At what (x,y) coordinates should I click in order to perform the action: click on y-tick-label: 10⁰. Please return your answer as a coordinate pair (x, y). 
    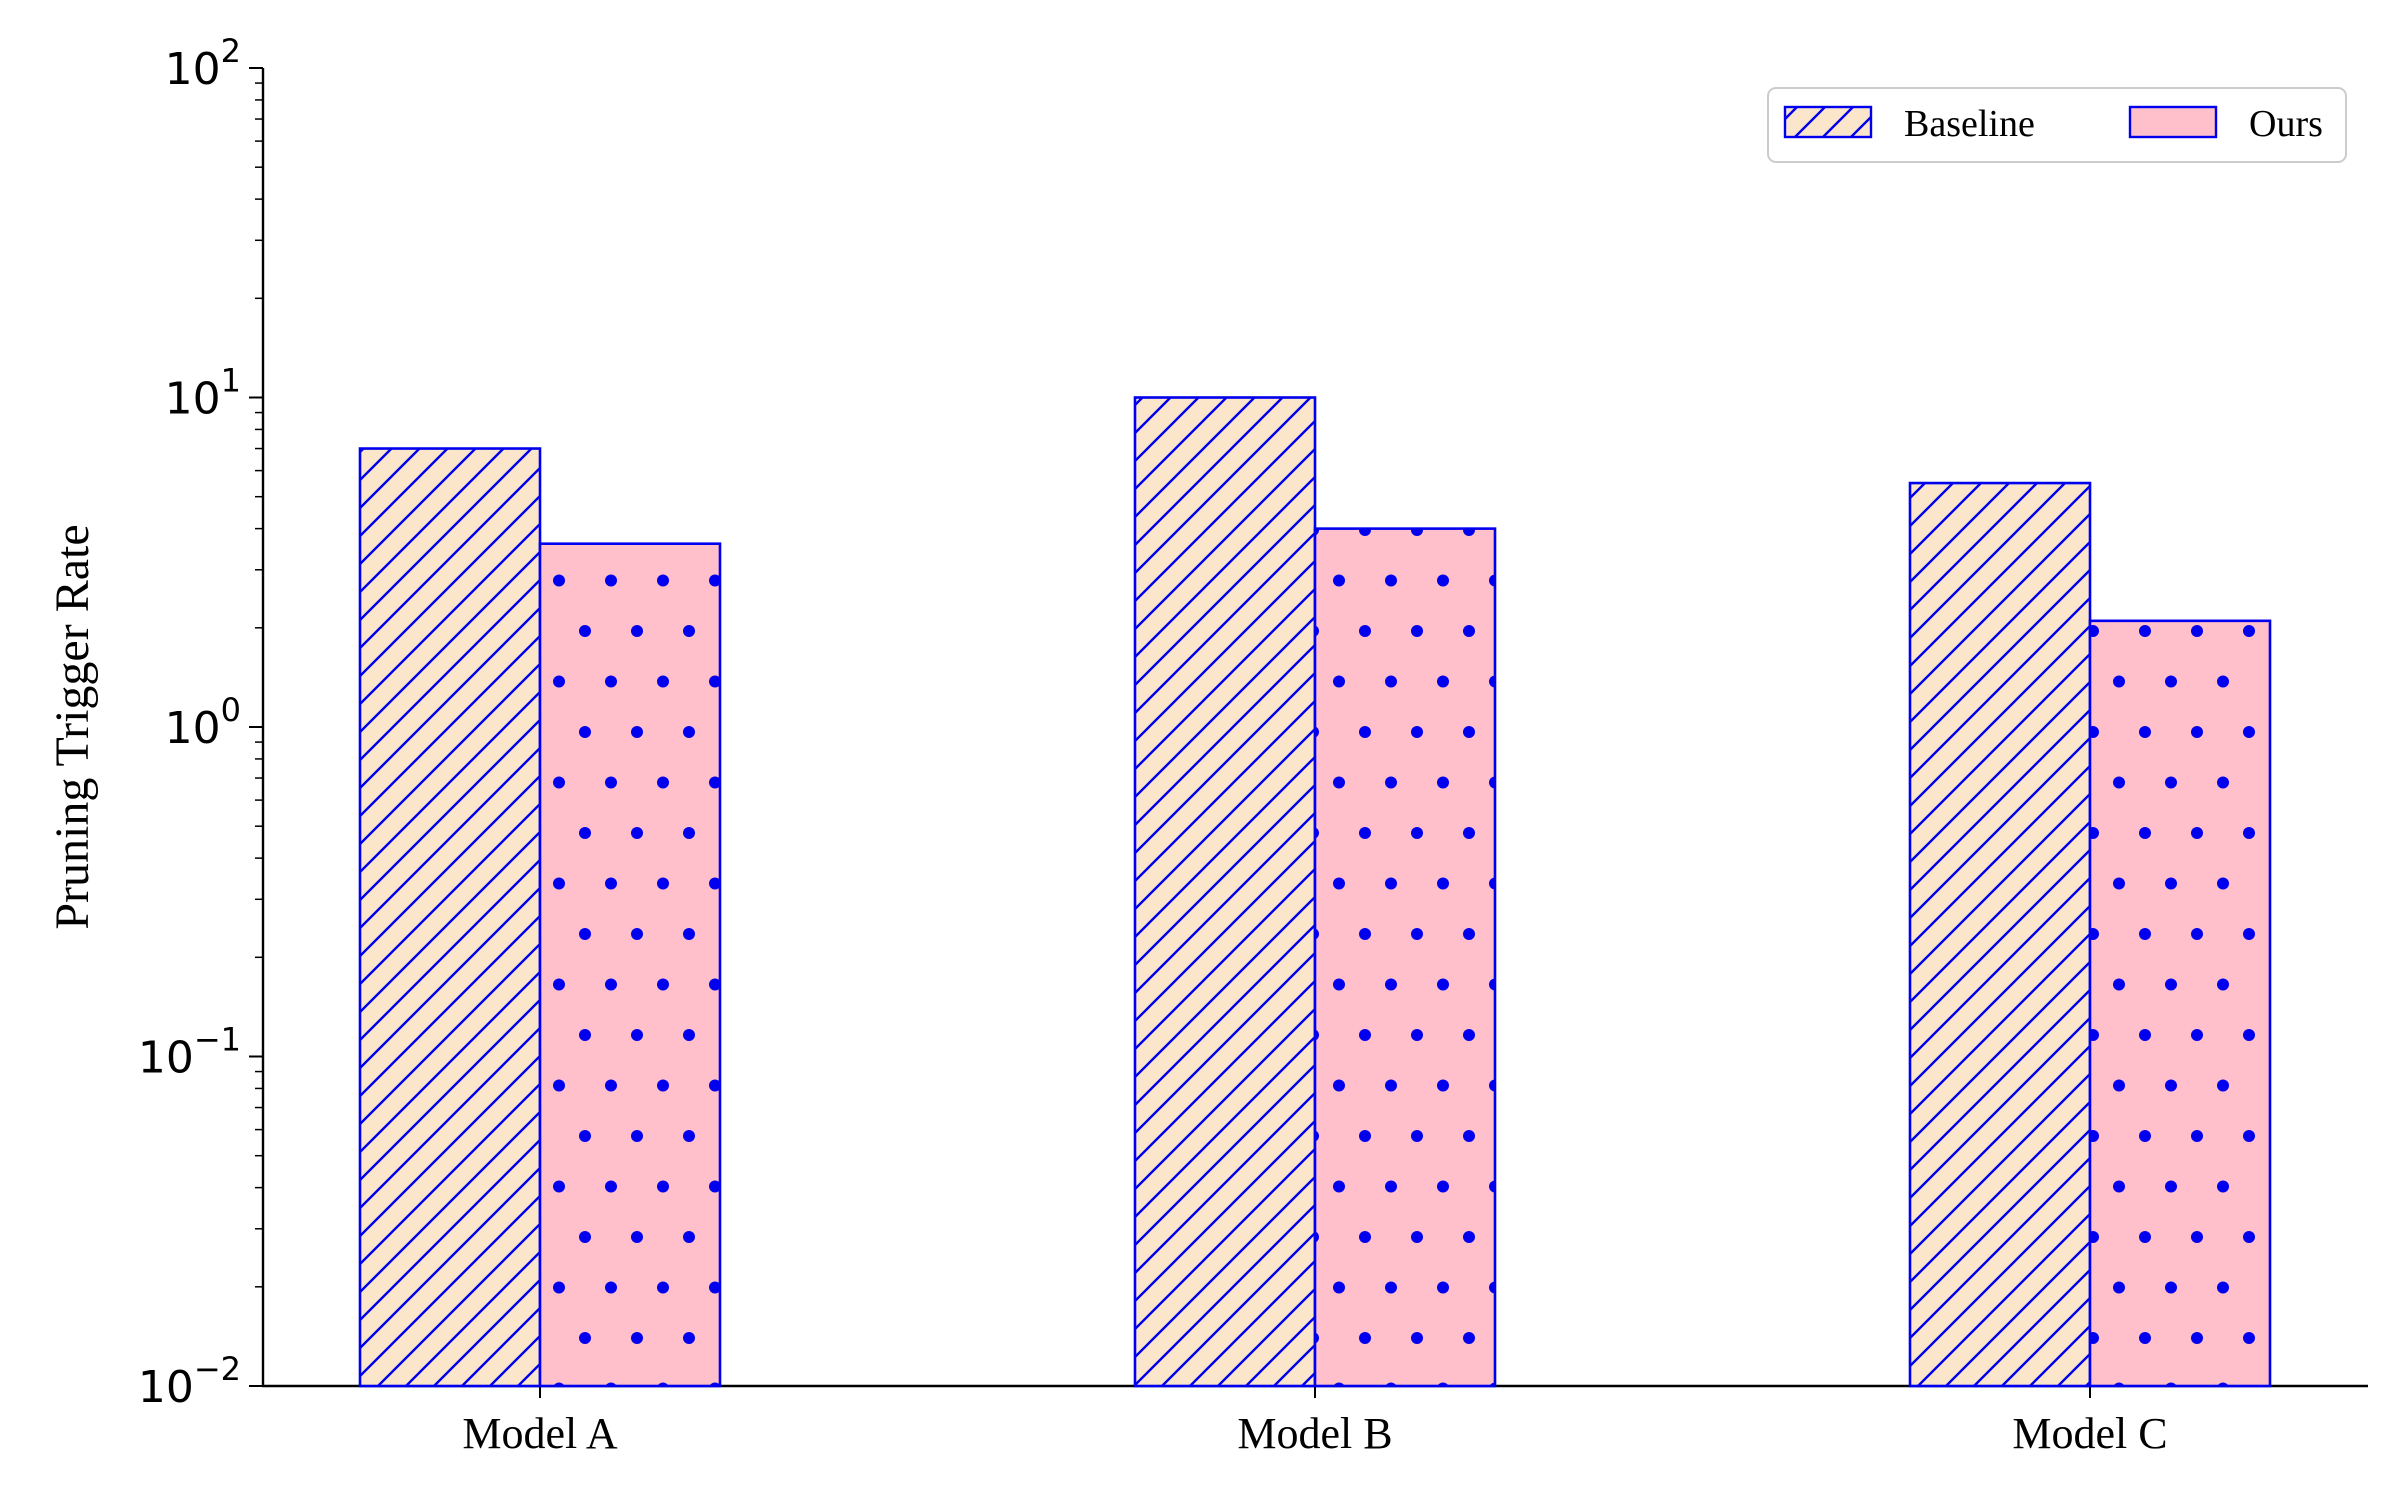
    Looking at the image, I should click on (203, 722).